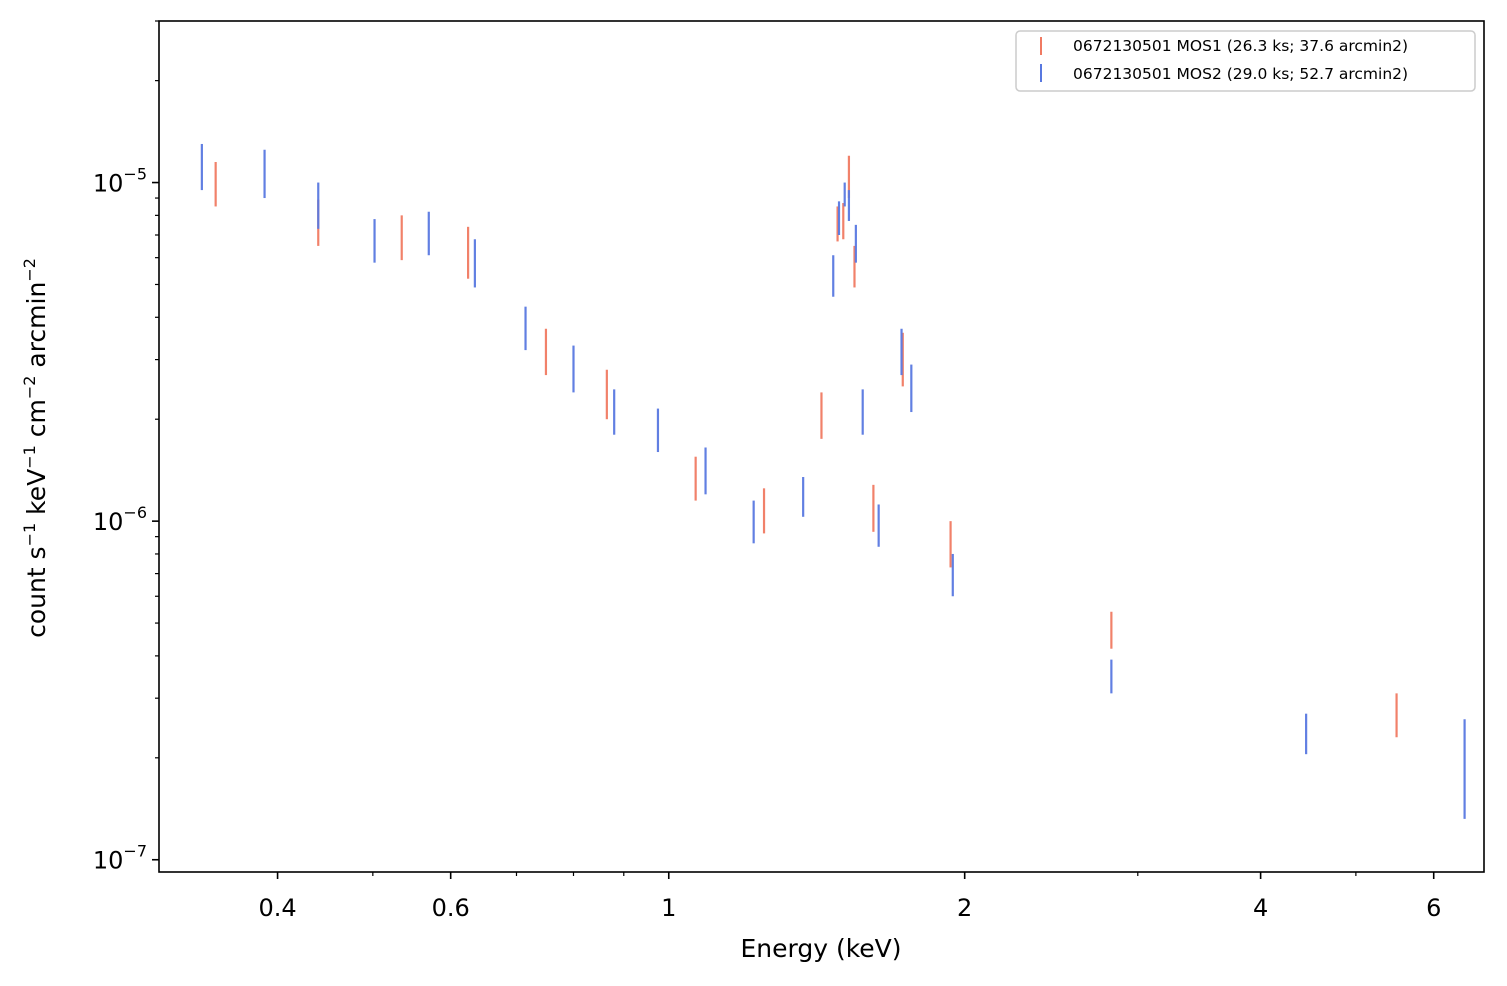 This screenshot has height=986, width=1507. Describe the element at coordinates (120, 181) in the screenshot. I see `y-tick-label-1: 10⁻⁵` at that location.